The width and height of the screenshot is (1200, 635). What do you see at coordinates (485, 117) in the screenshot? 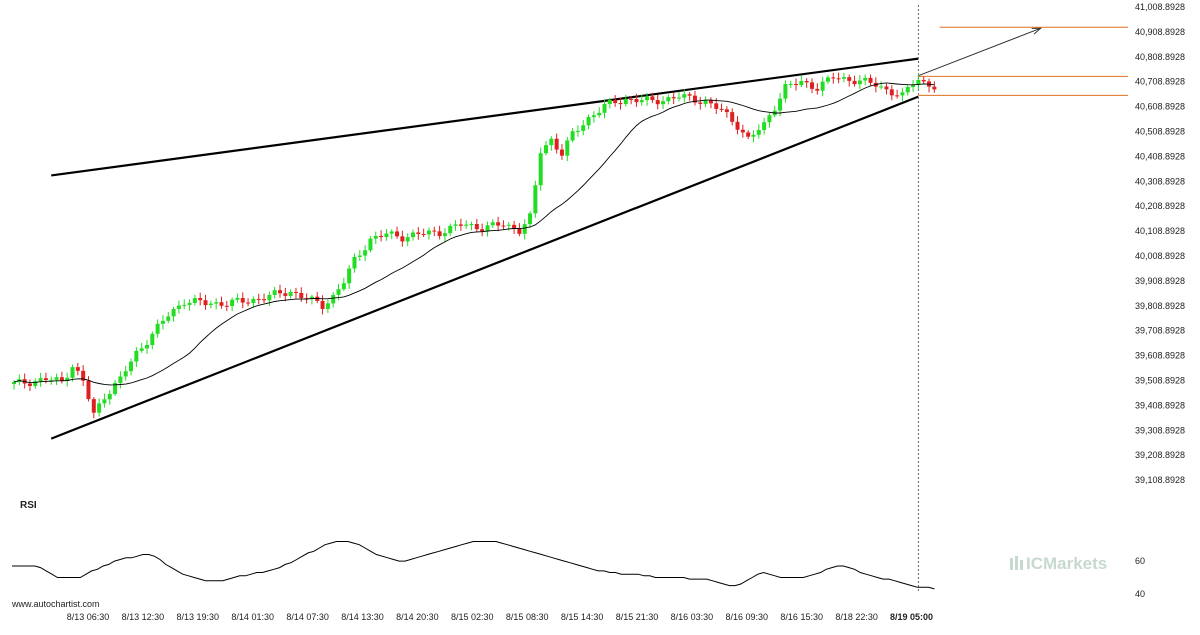
I see `wedge-upper-line` at bounding box center [485, 117].